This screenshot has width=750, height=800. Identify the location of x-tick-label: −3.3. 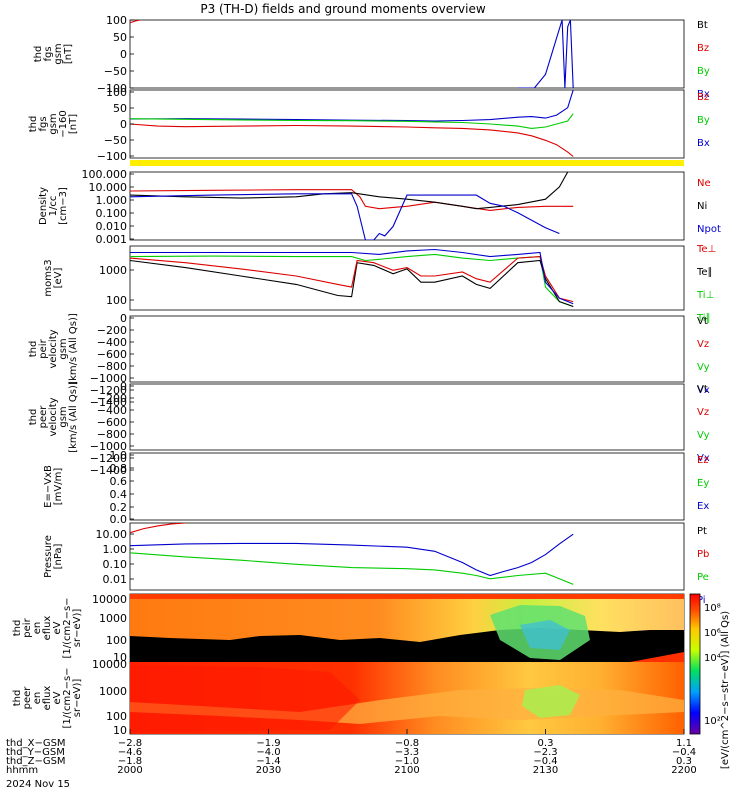
(407, 752).